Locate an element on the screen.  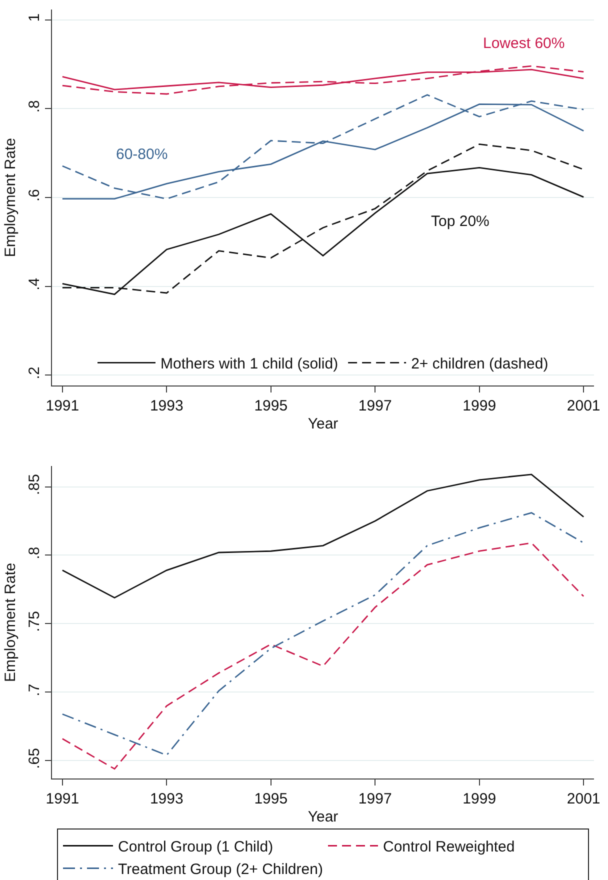
annotation: Top 20% is located at coordinates (460, 221).